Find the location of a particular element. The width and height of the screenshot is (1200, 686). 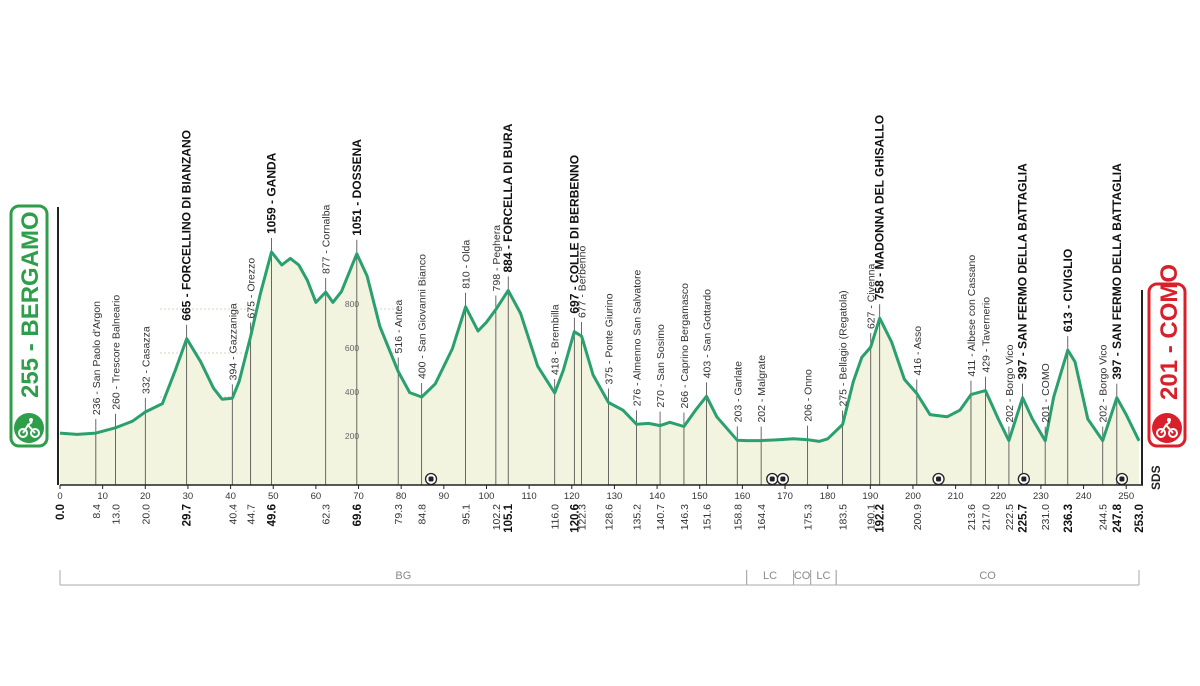

distance-tick-label: 200 is located at coordinates (913, 496).